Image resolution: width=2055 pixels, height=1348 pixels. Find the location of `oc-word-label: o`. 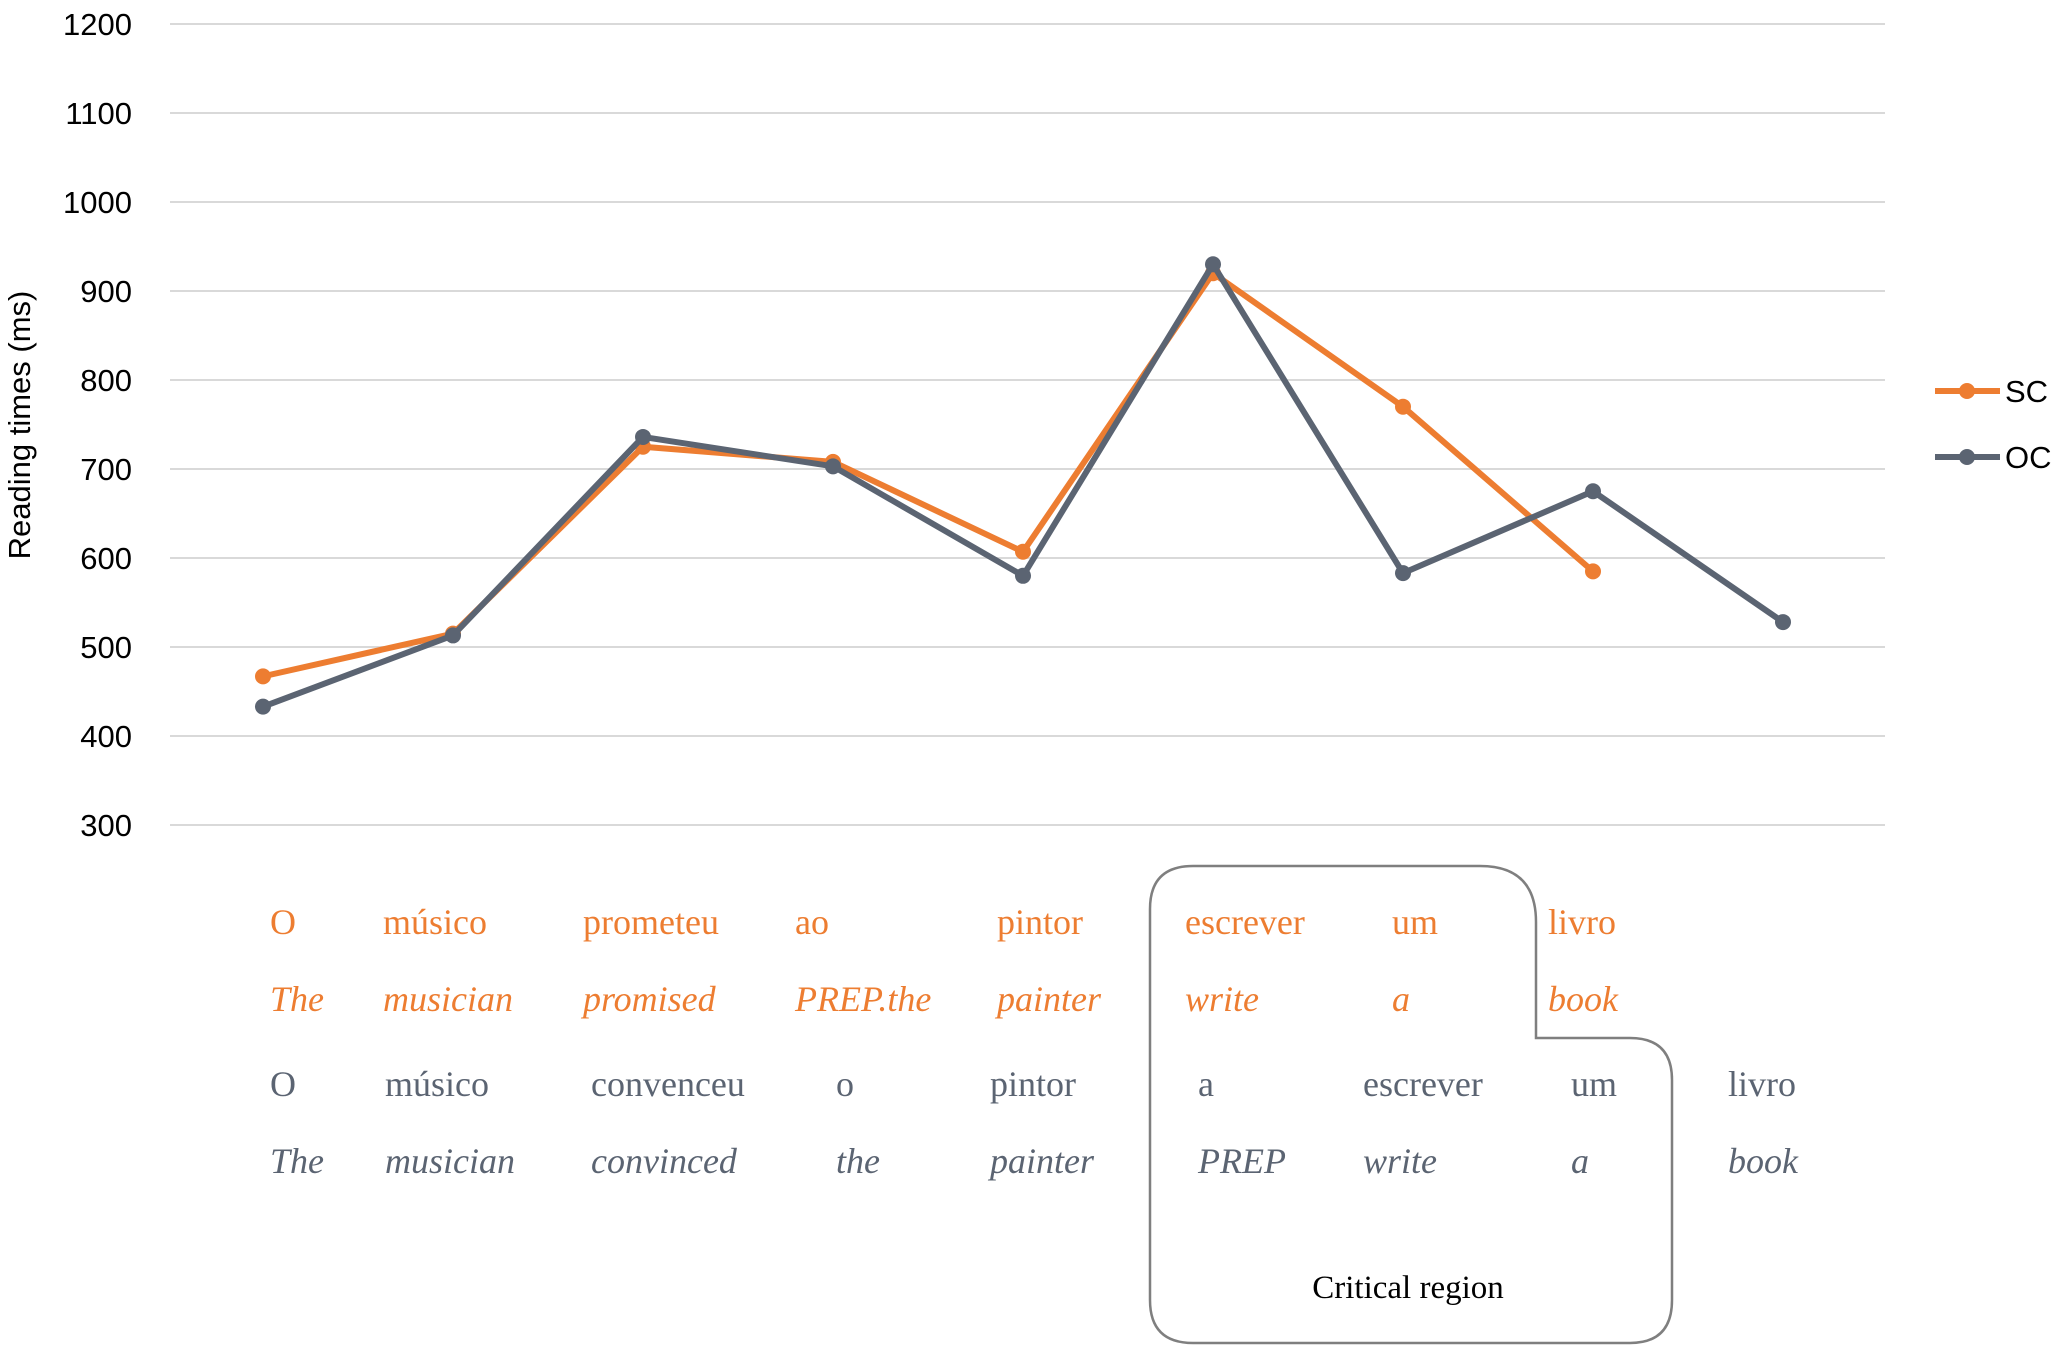

oc-word-label: o is located at coordinates (845, 1084).